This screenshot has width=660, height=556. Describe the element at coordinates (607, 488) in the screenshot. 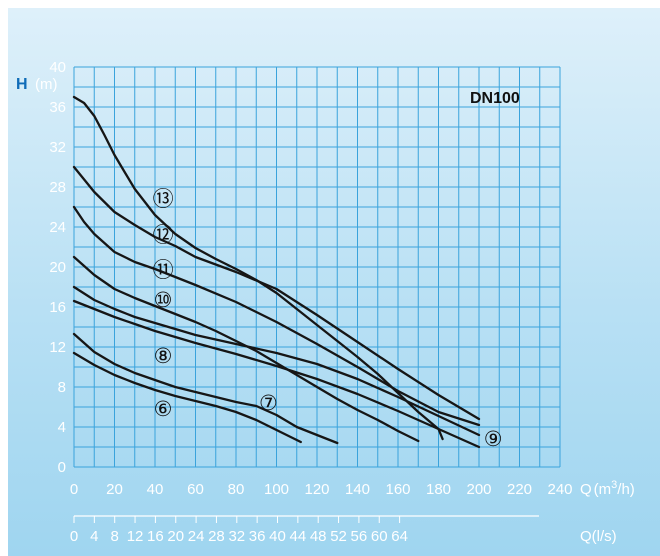

I see `x-axis-unit-m3h: Q (m3/h)` at that location.